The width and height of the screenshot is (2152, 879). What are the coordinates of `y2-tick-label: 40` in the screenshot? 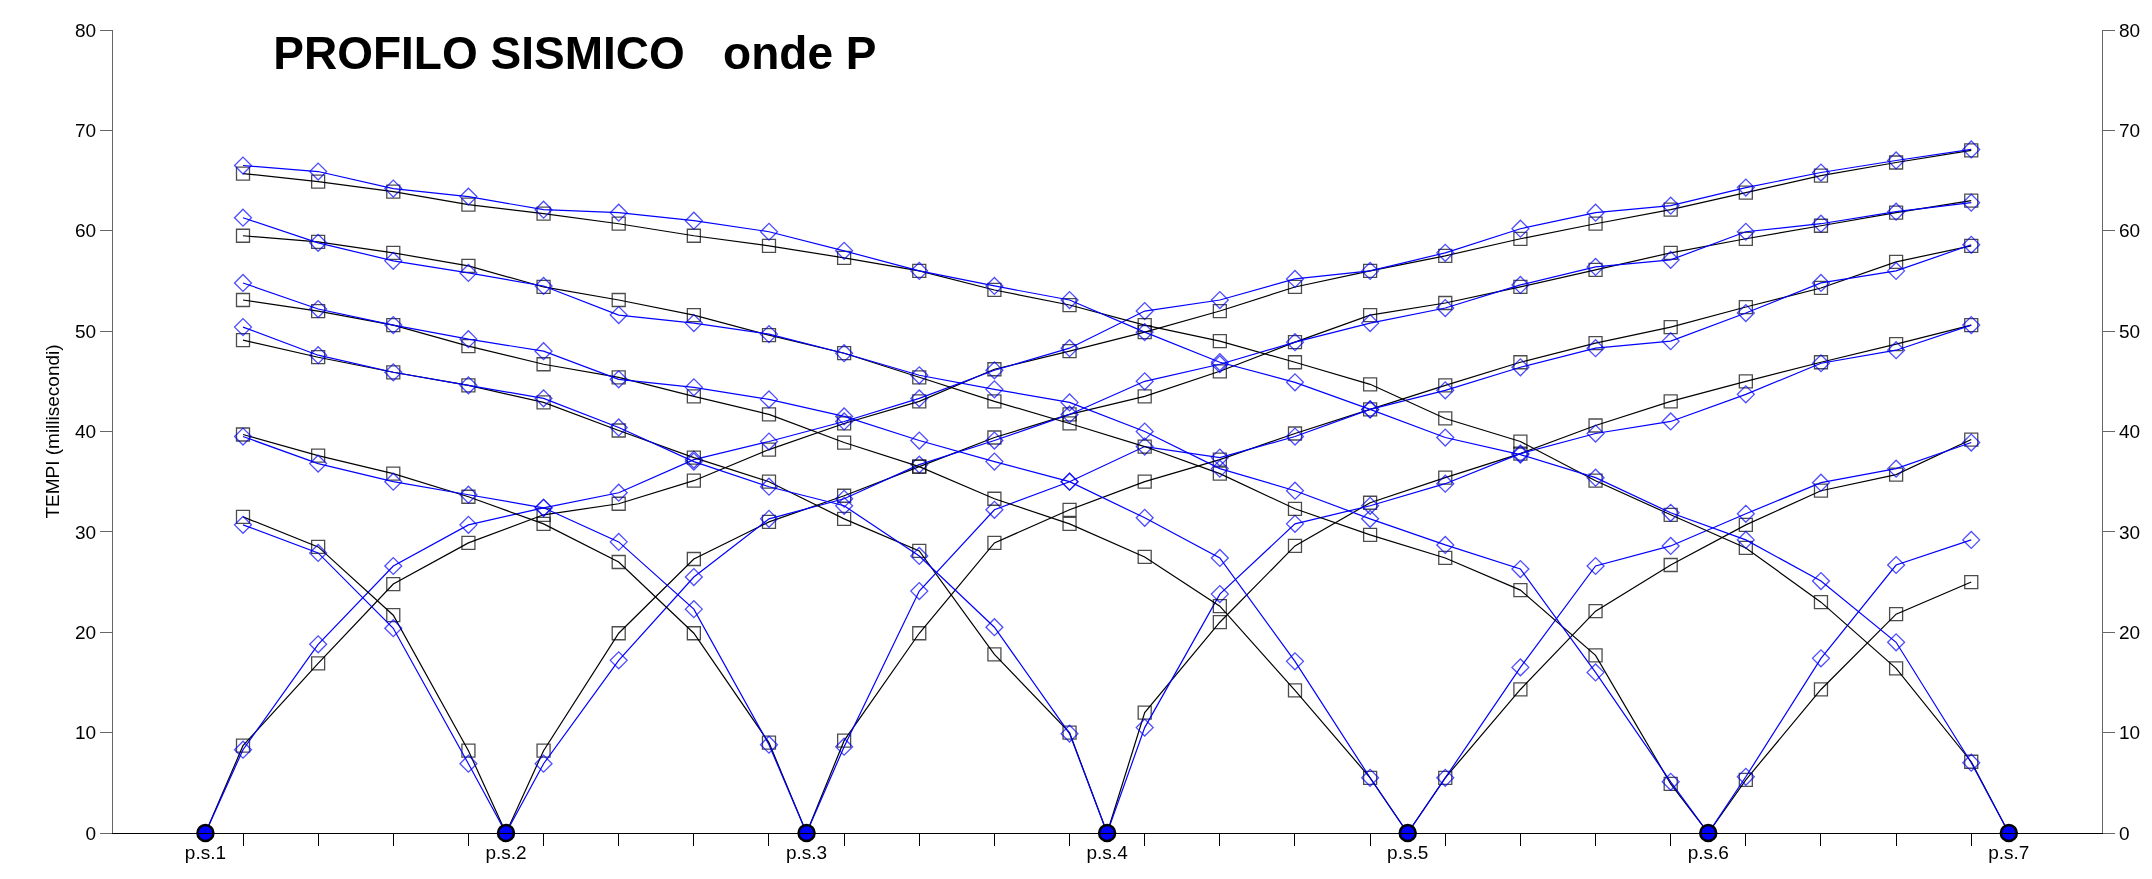 It's located at (2129, 432).